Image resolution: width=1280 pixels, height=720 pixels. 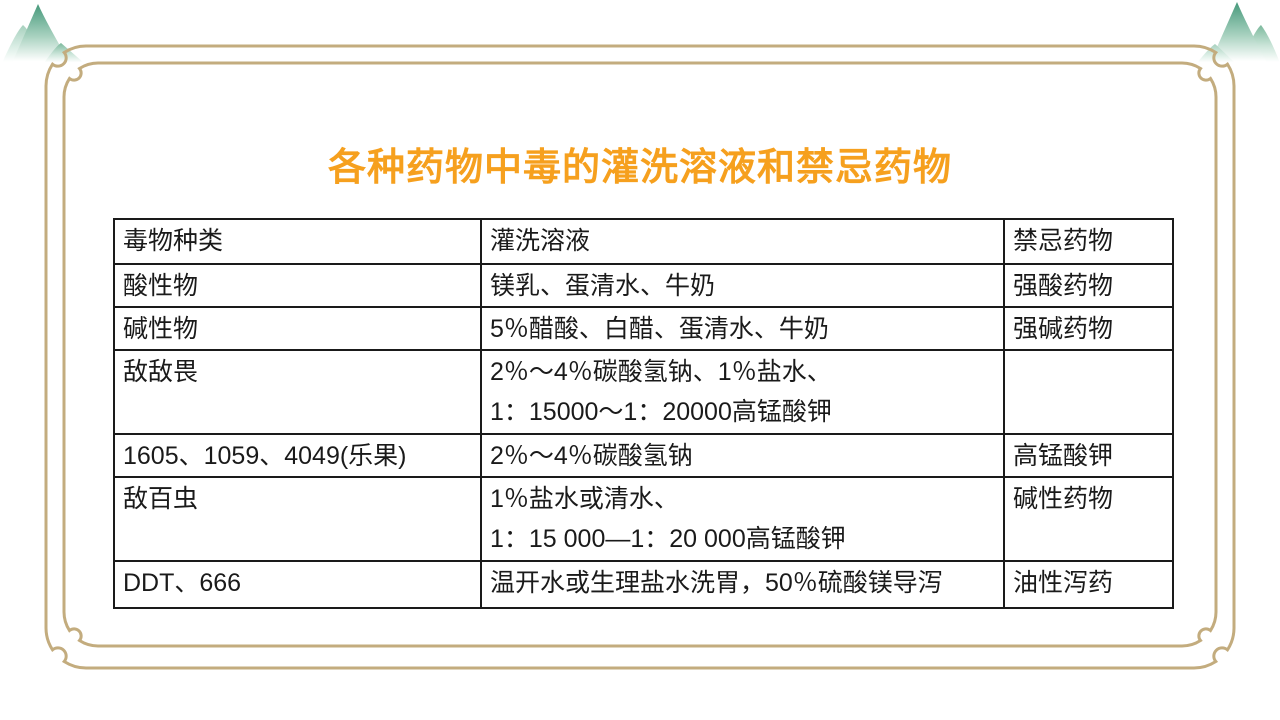 What do you see at coordinates (742, 241) in the screenshot?
I see `header-lavage-solution: 灌洗溶液` at bounding box center [742, 241].